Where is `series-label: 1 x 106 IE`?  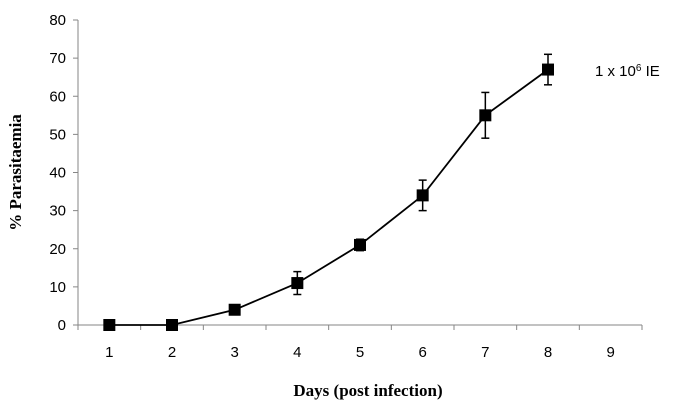 series-label: 1 x 106 IE is located at coordinates (627, 72).